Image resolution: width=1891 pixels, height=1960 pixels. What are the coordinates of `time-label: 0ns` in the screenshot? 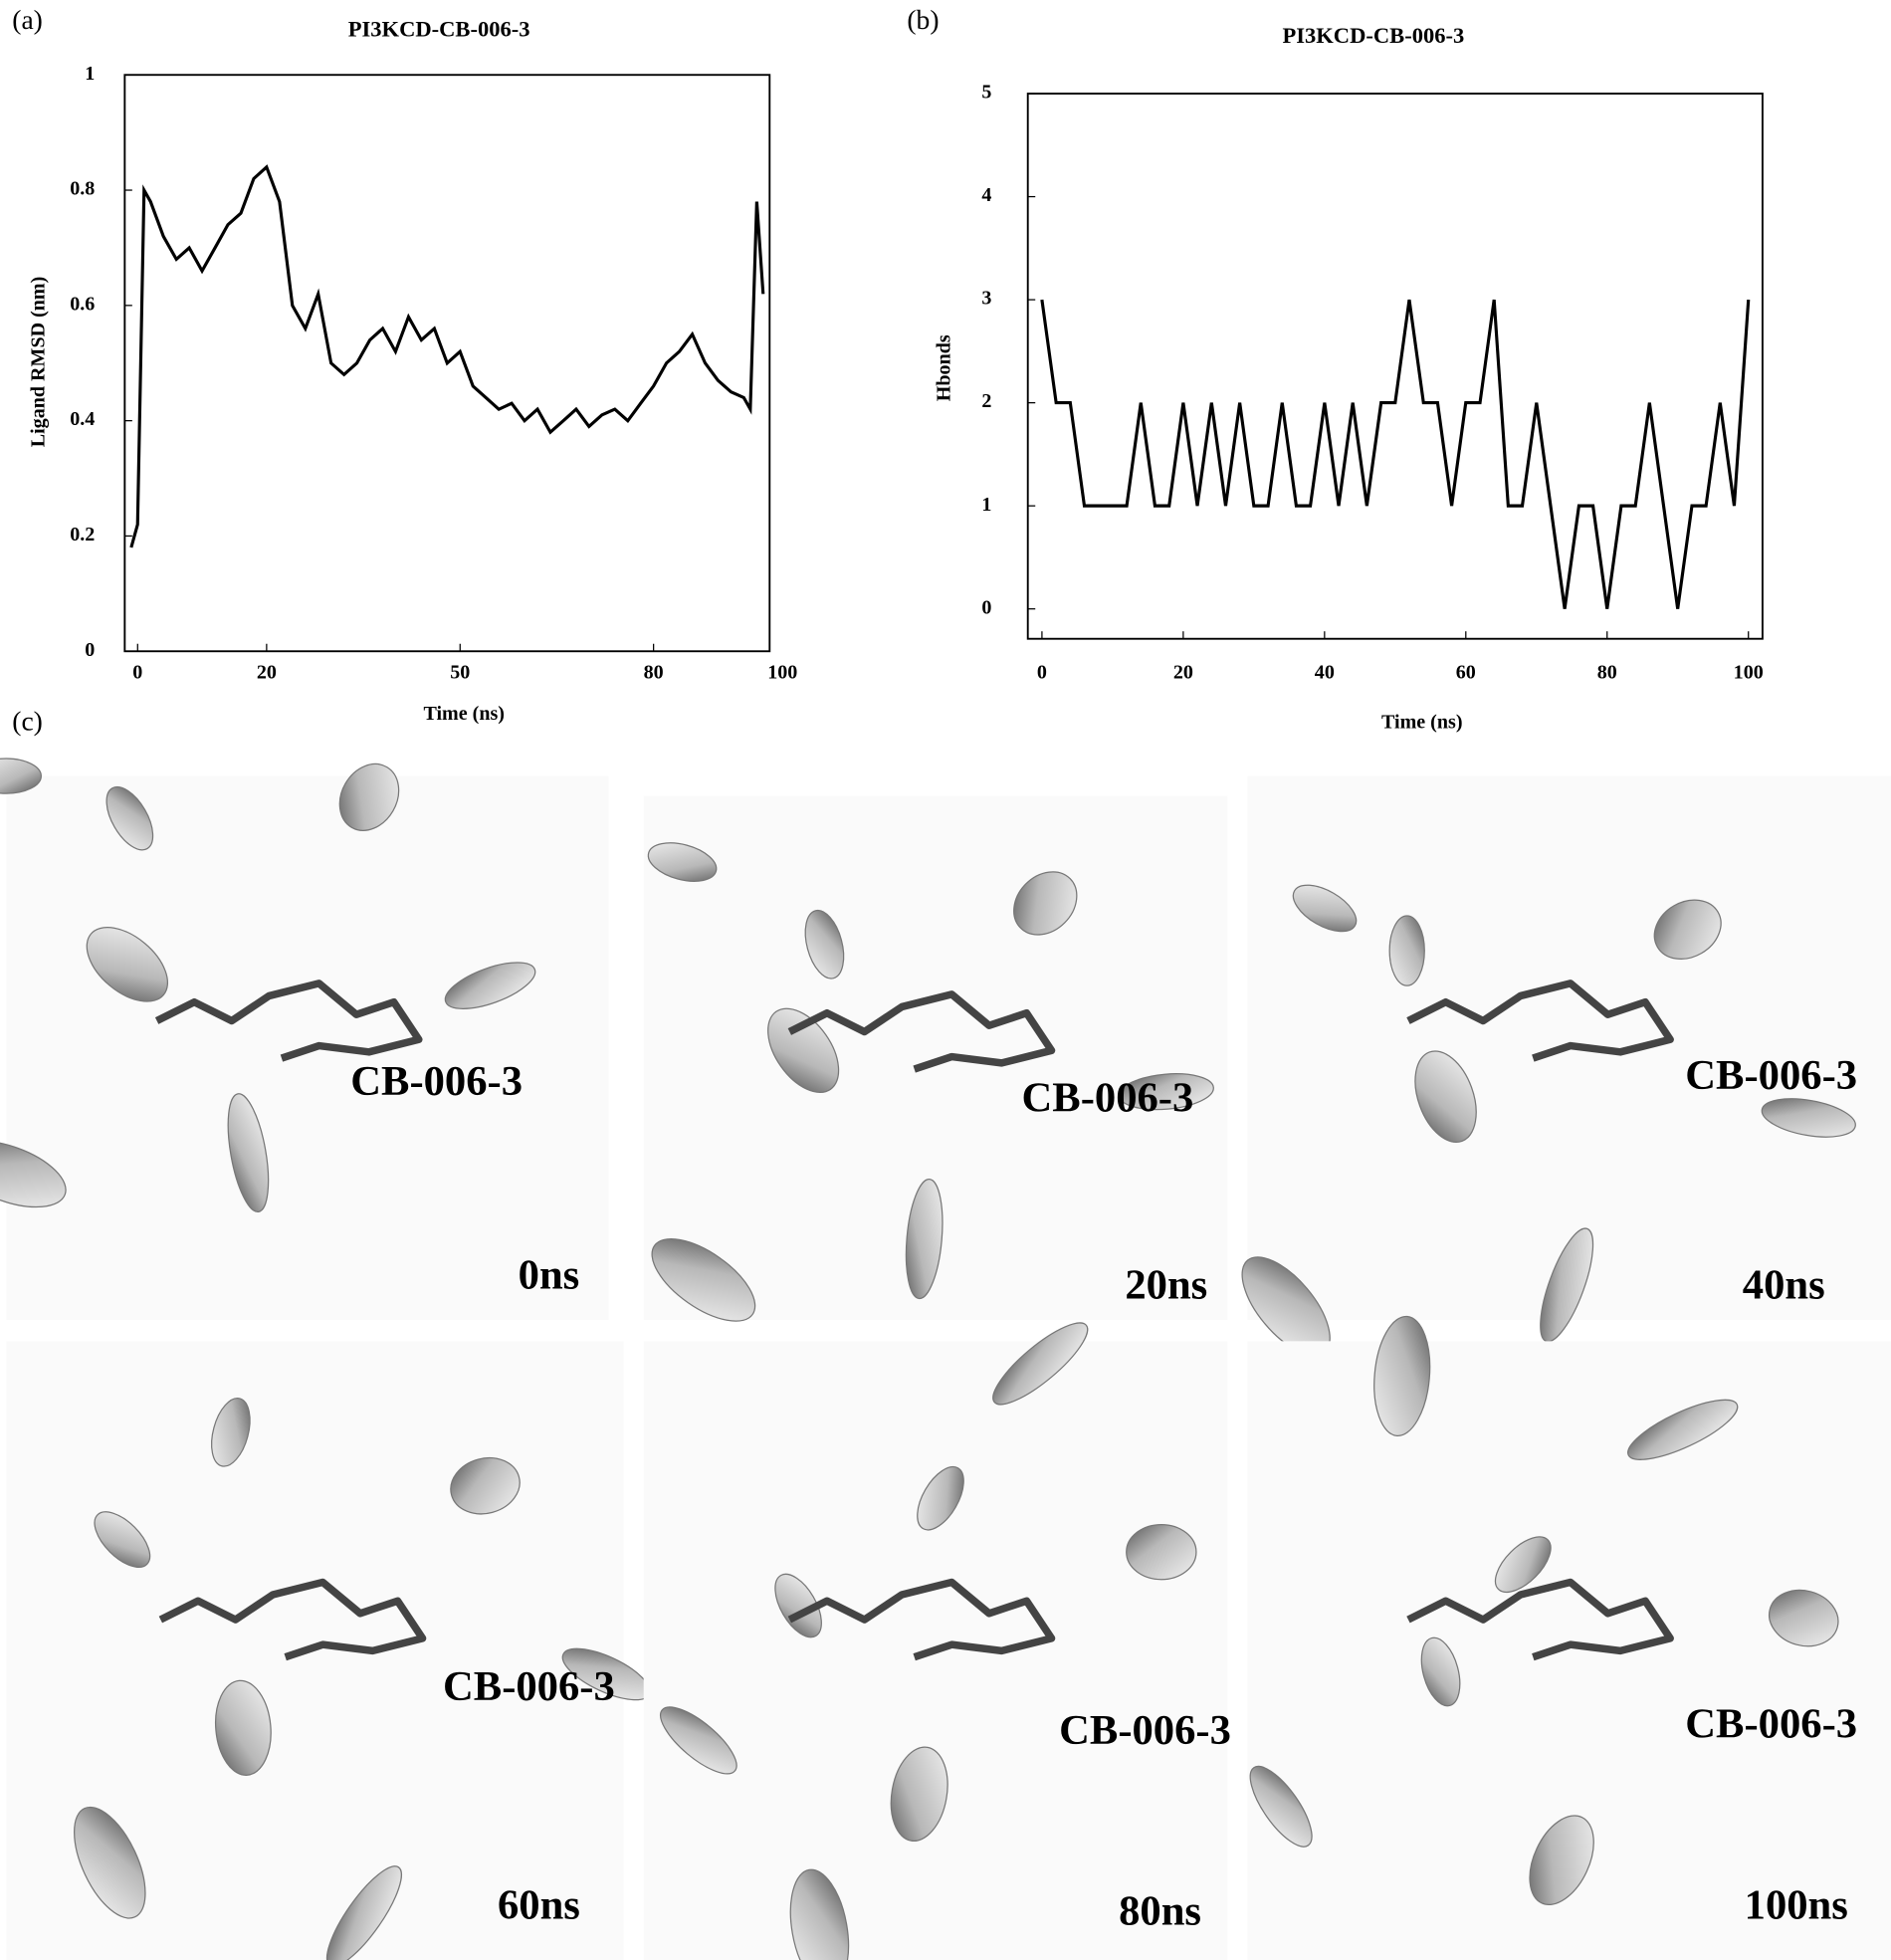 It's located at (549, 1274).